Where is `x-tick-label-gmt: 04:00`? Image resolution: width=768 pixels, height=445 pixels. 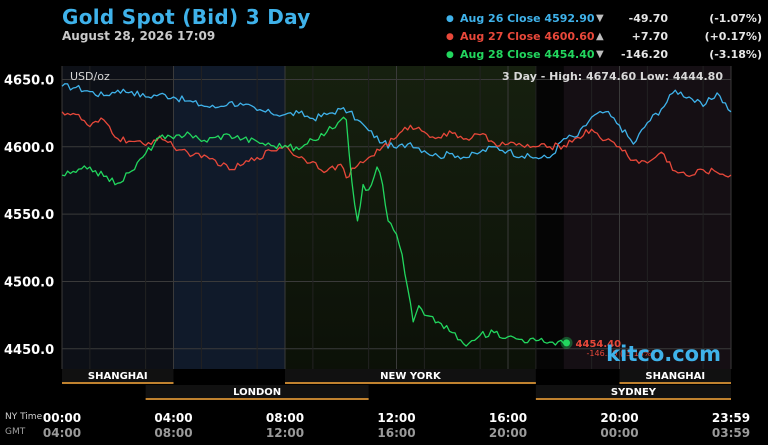
x-tick-label-gmt: 04:00 is located at coordinates (62, 433).